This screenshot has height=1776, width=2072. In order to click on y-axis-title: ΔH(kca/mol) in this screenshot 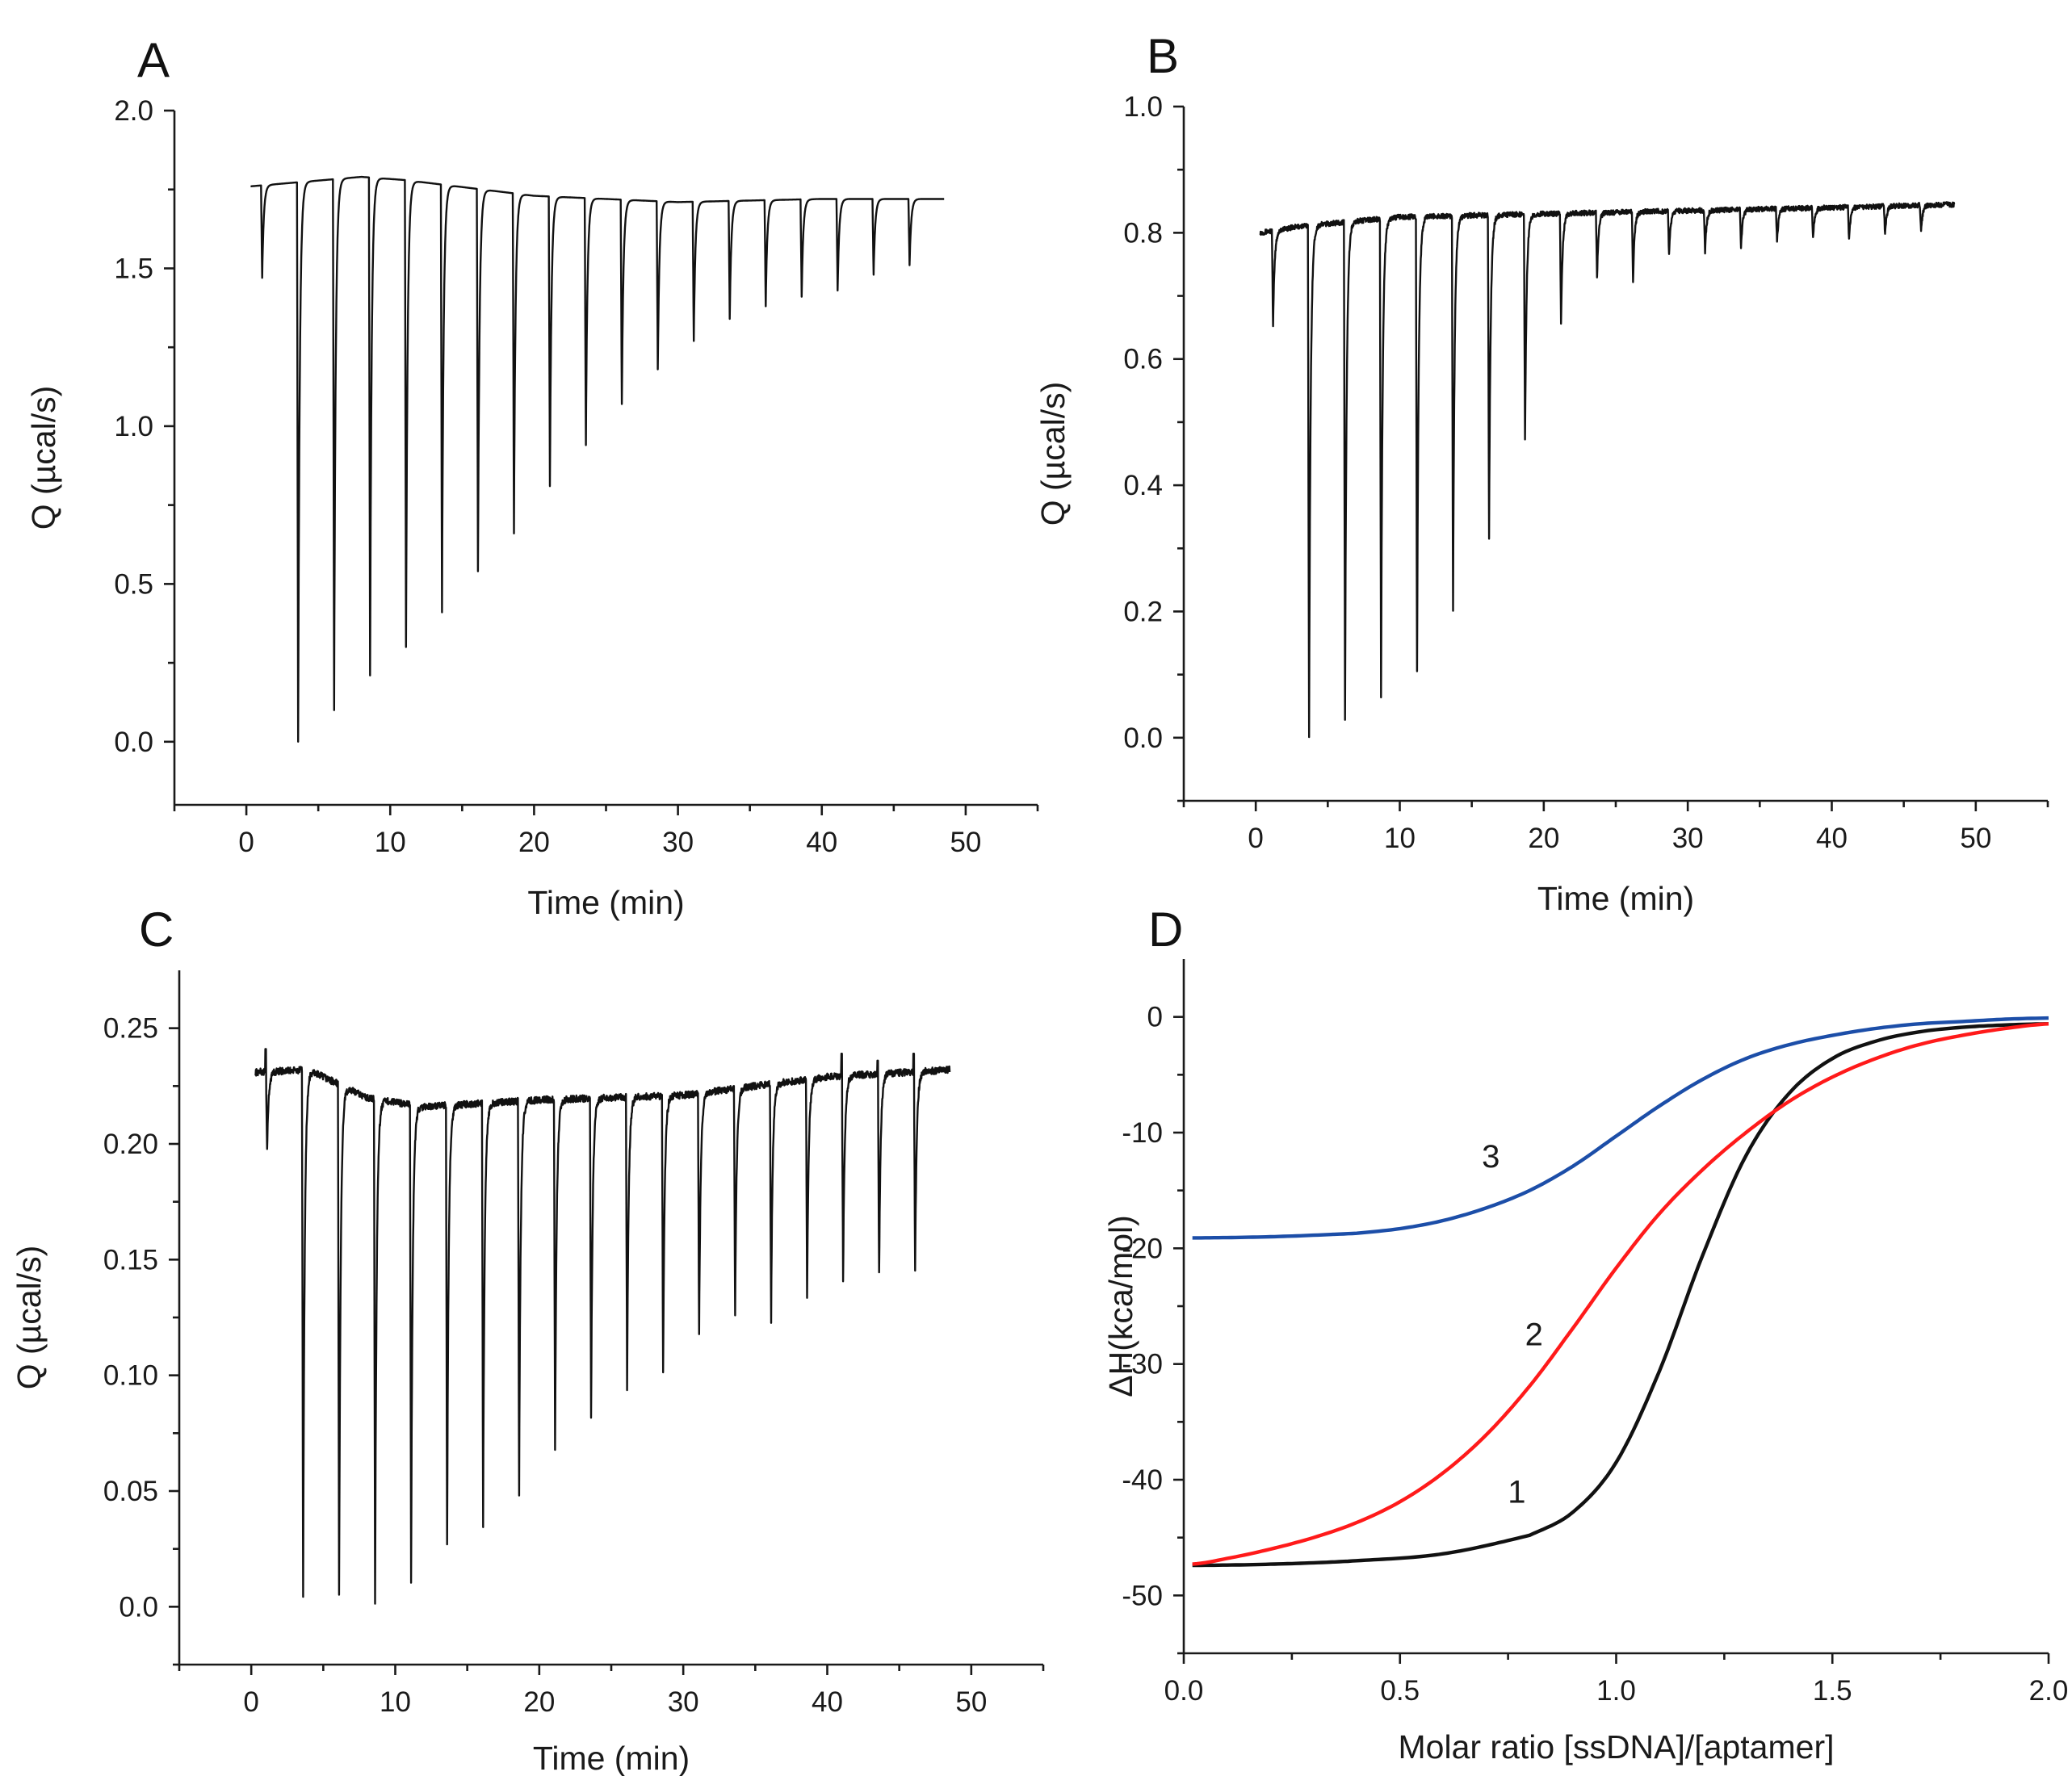, I will do `click(1120, 1306)`.